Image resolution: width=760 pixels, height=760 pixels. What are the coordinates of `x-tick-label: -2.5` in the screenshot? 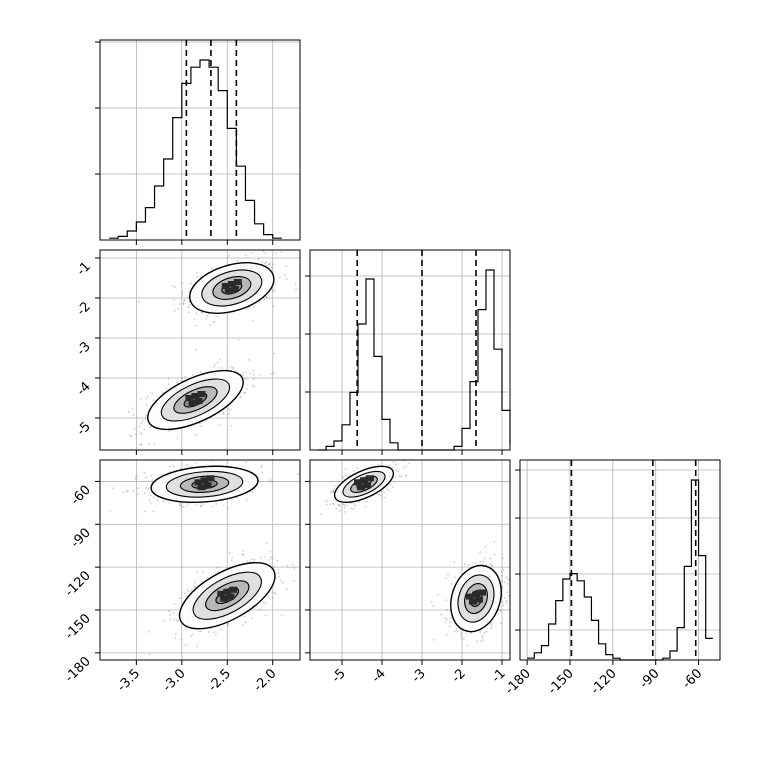 It's located at (220, 680).